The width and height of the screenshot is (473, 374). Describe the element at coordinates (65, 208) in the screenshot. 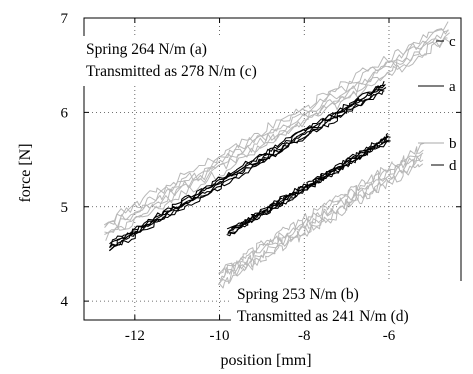

I see `y-tick-label: 5` at that location.